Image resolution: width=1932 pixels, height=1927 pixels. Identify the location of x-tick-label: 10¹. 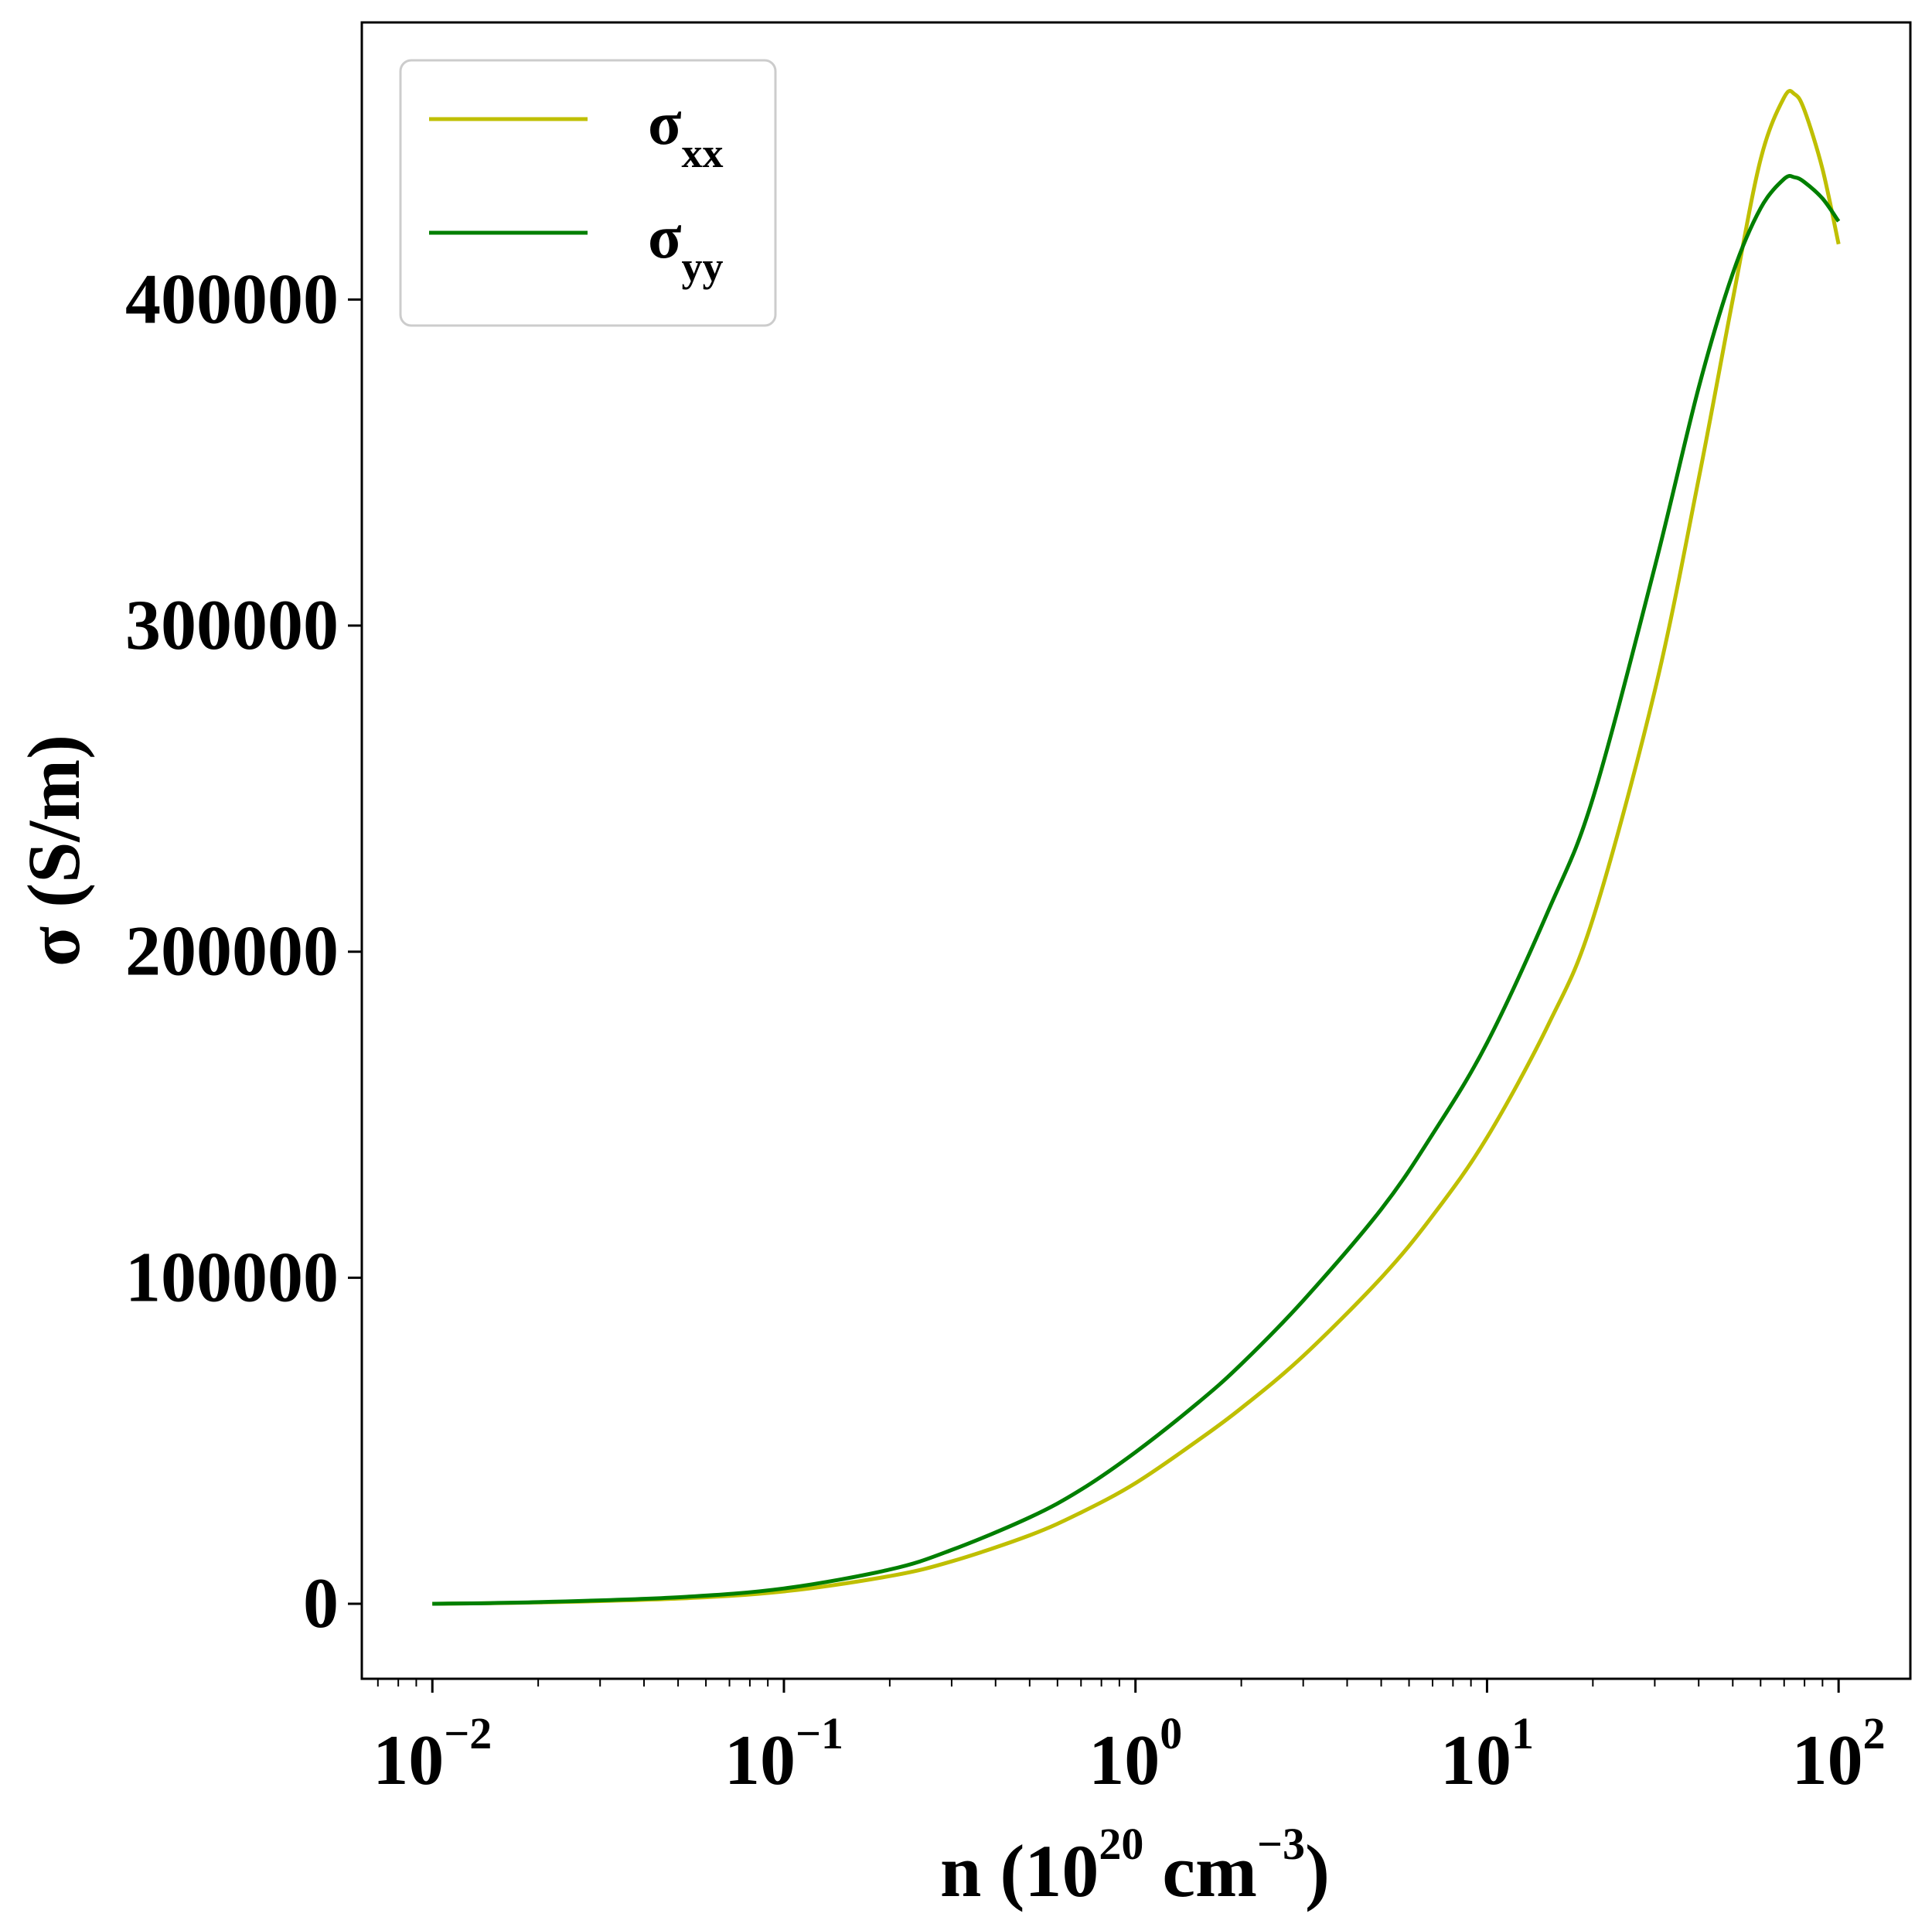
(1487, 1753).